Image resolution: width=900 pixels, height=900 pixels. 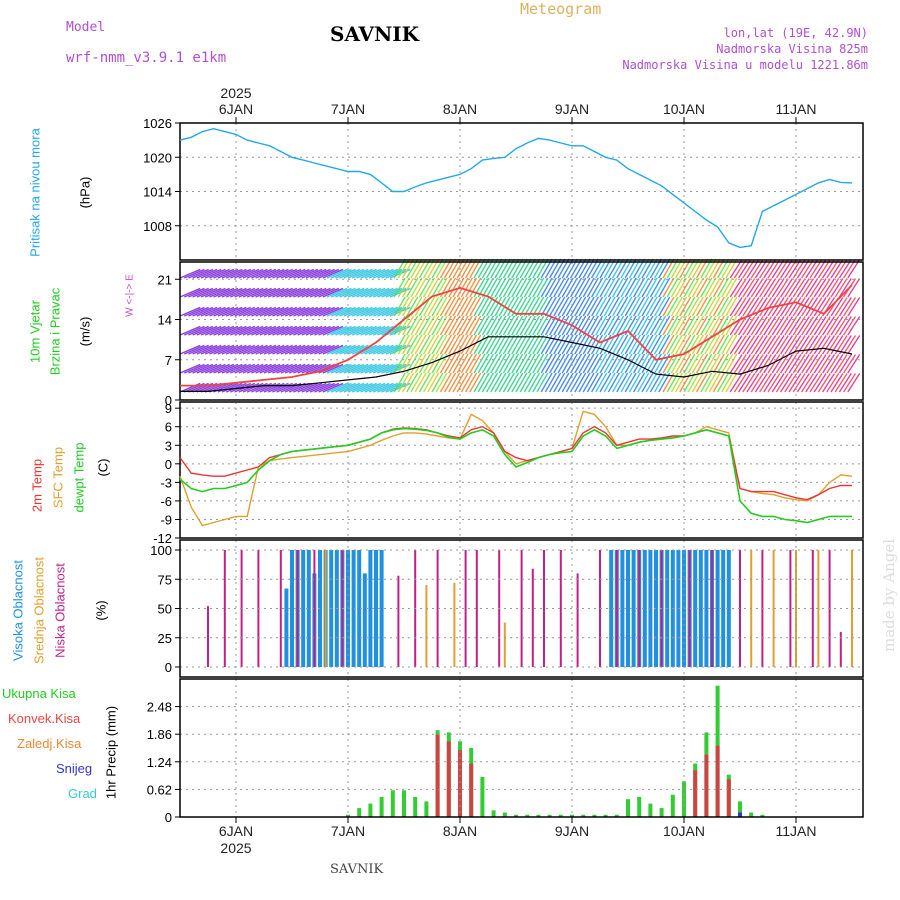 What do you see at coordinates (168, 667) in the screenshot?
I see `y-tick-label: 0` at bounding box center [168, 667].